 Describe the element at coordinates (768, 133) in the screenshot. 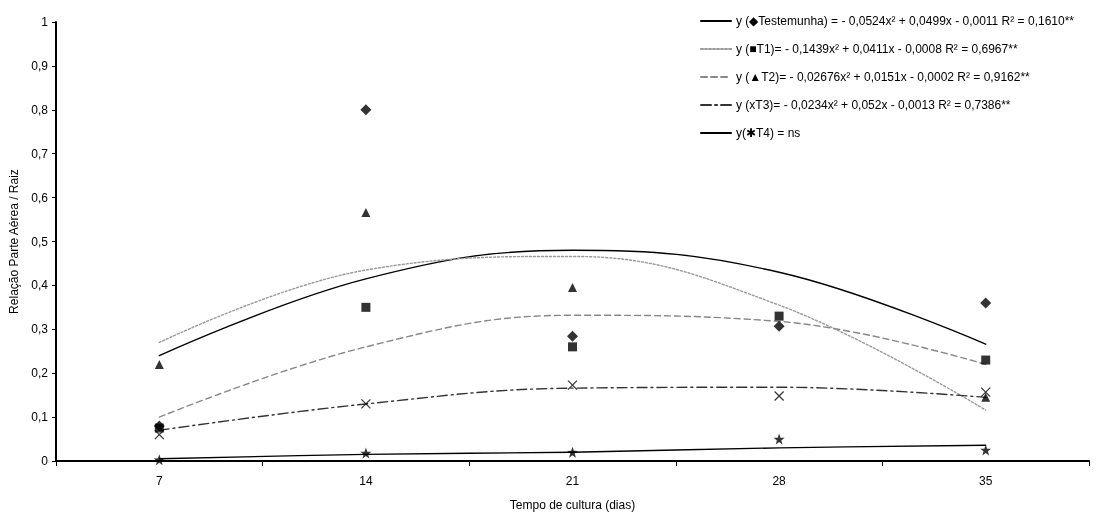

I see `legend-label: y(✱T4) = ns` at that location.